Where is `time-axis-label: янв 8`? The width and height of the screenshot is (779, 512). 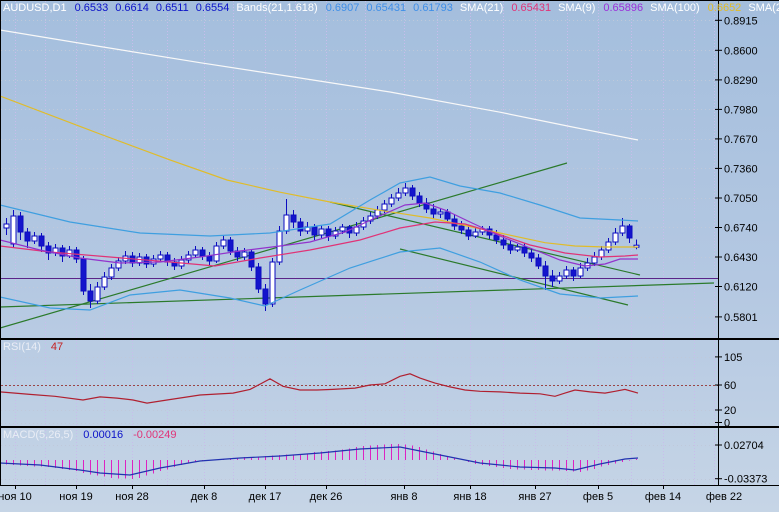 time-axis-label: янв 8 is located at coordinates (403, 497).